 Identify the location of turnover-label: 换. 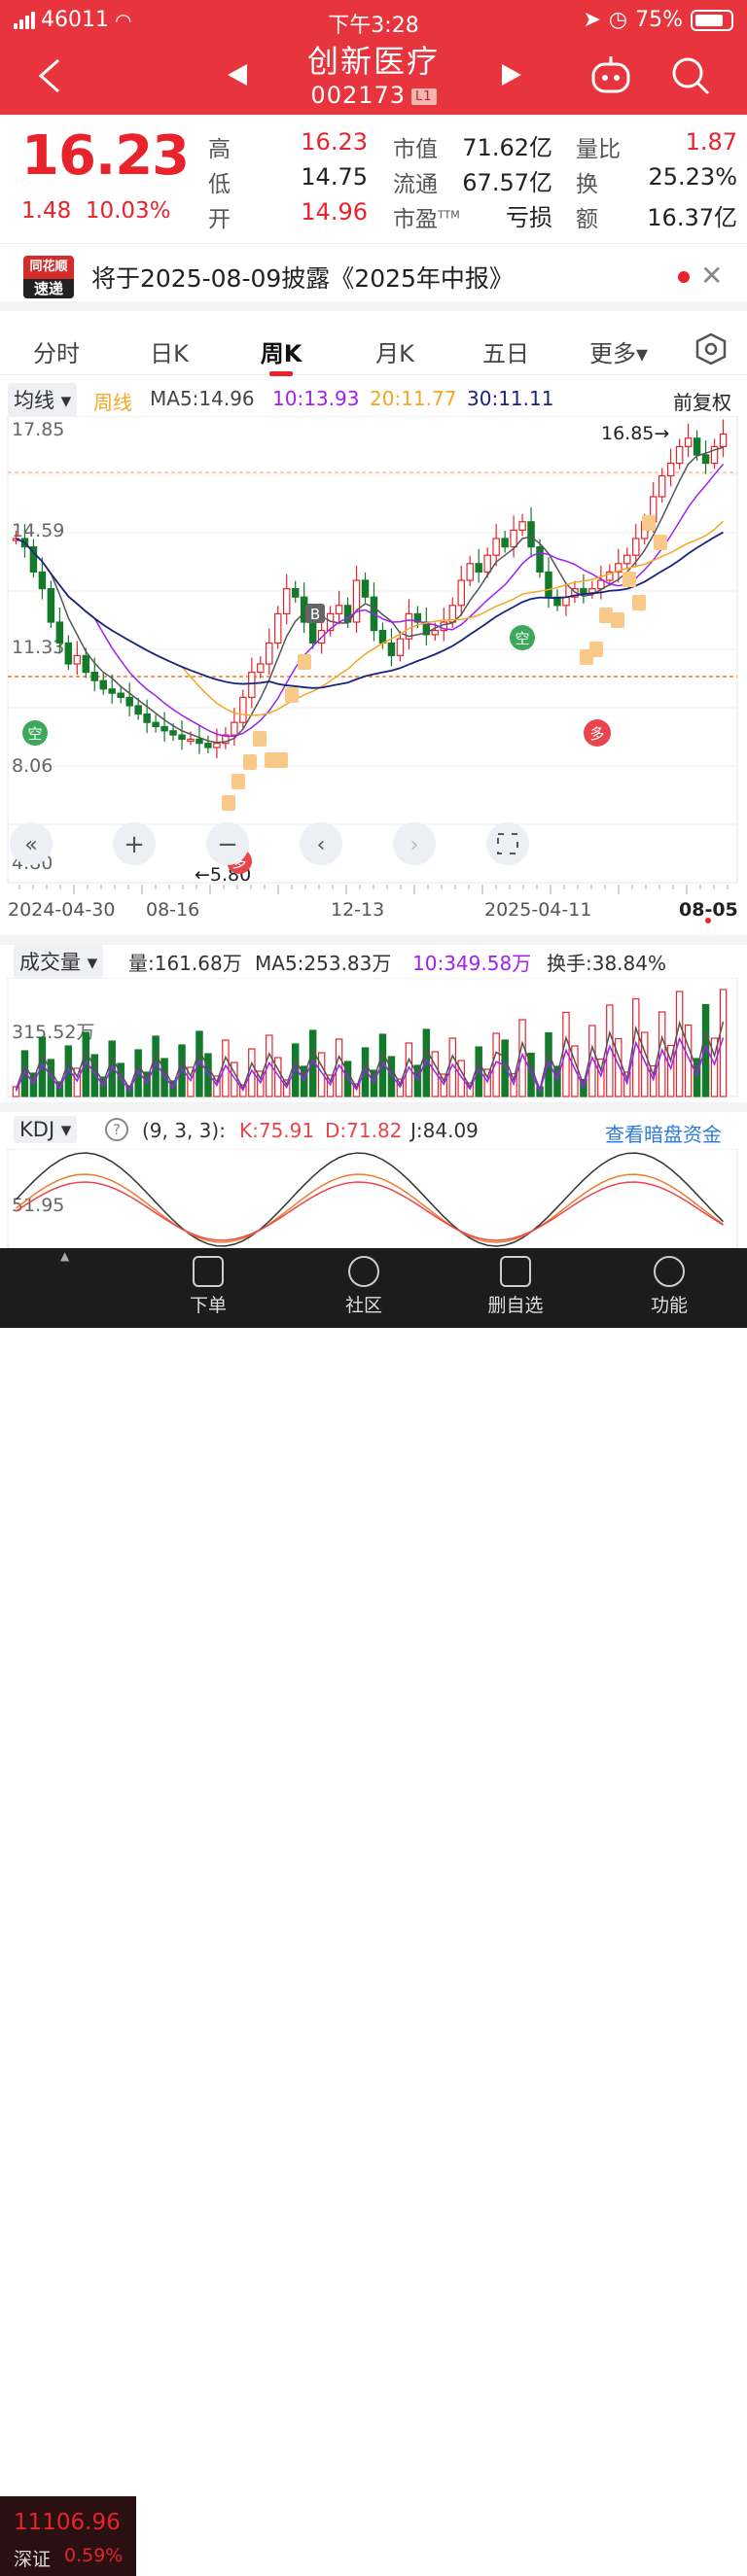
(587, 184).